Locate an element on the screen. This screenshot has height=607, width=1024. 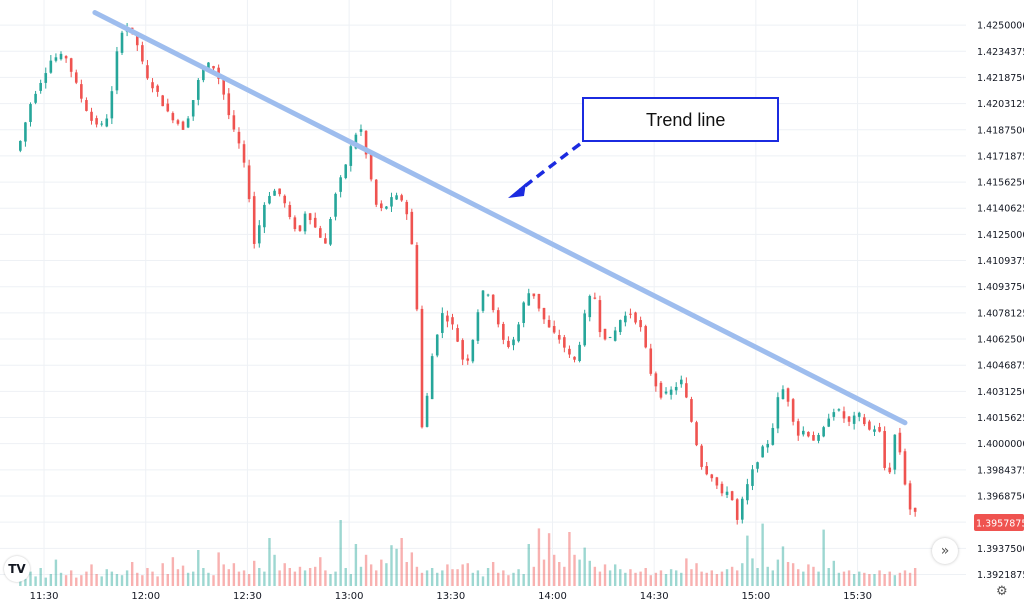
price-tick-label: 1.4031250 is located at coordinates (1000, 392).